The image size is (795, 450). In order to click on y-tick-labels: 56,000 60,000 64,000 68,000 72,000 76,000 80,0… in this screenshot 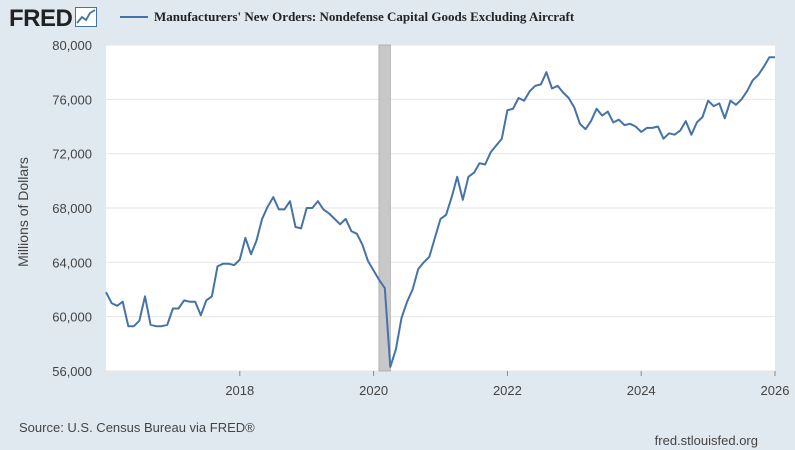, I will do `click(72, 208)`.